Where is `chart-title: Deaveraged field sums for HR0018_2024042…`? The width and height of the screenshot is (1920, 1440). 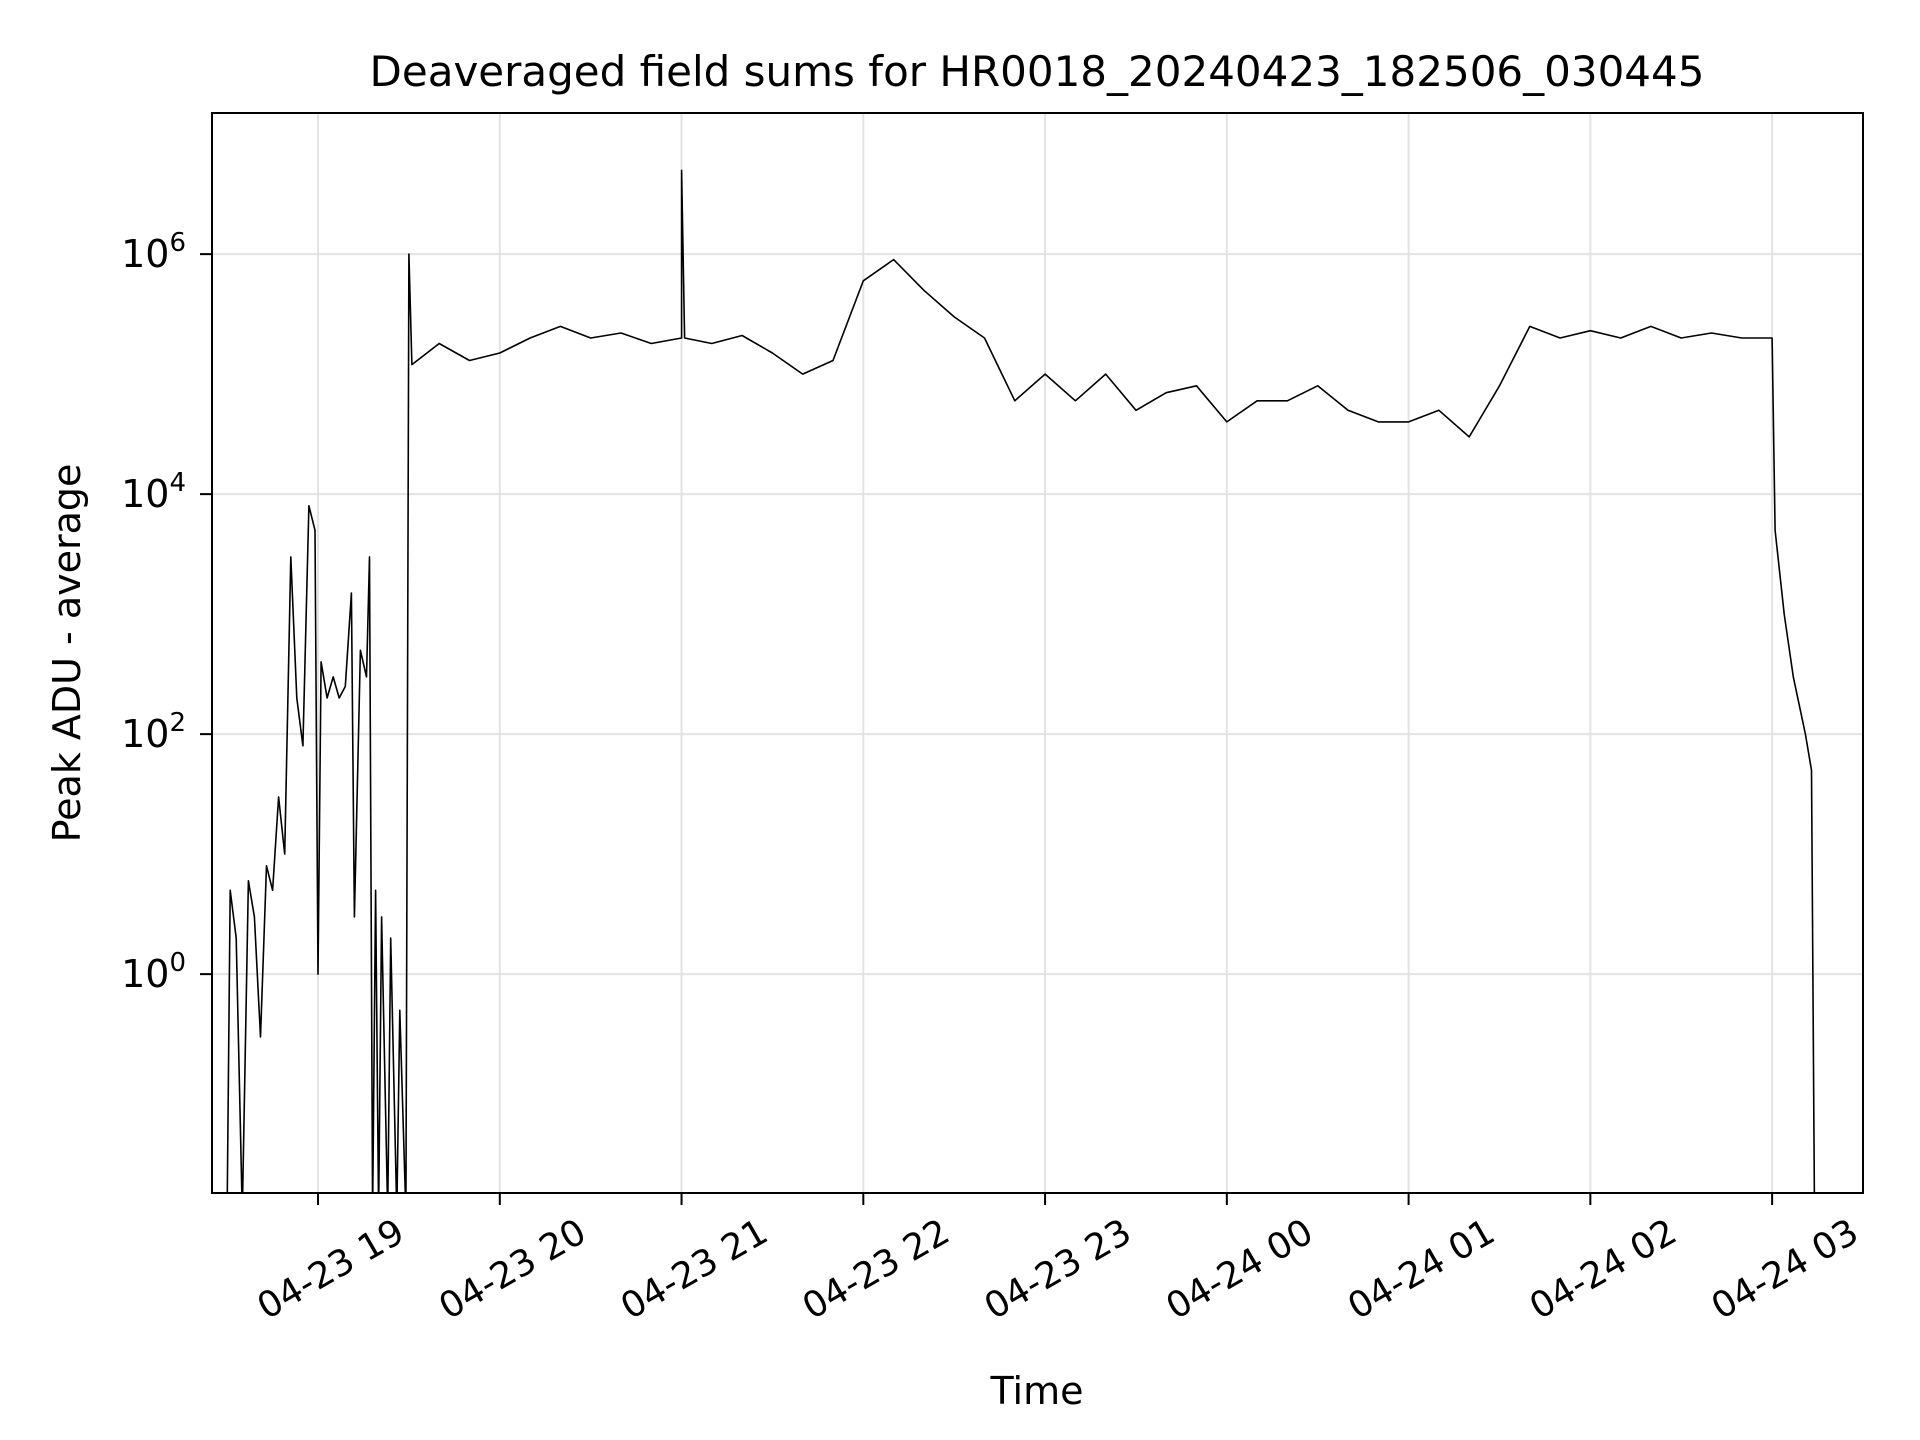 chart-title: Deaveraged field sums for HR0018_2024042… is located at coordinates (1037, 71).